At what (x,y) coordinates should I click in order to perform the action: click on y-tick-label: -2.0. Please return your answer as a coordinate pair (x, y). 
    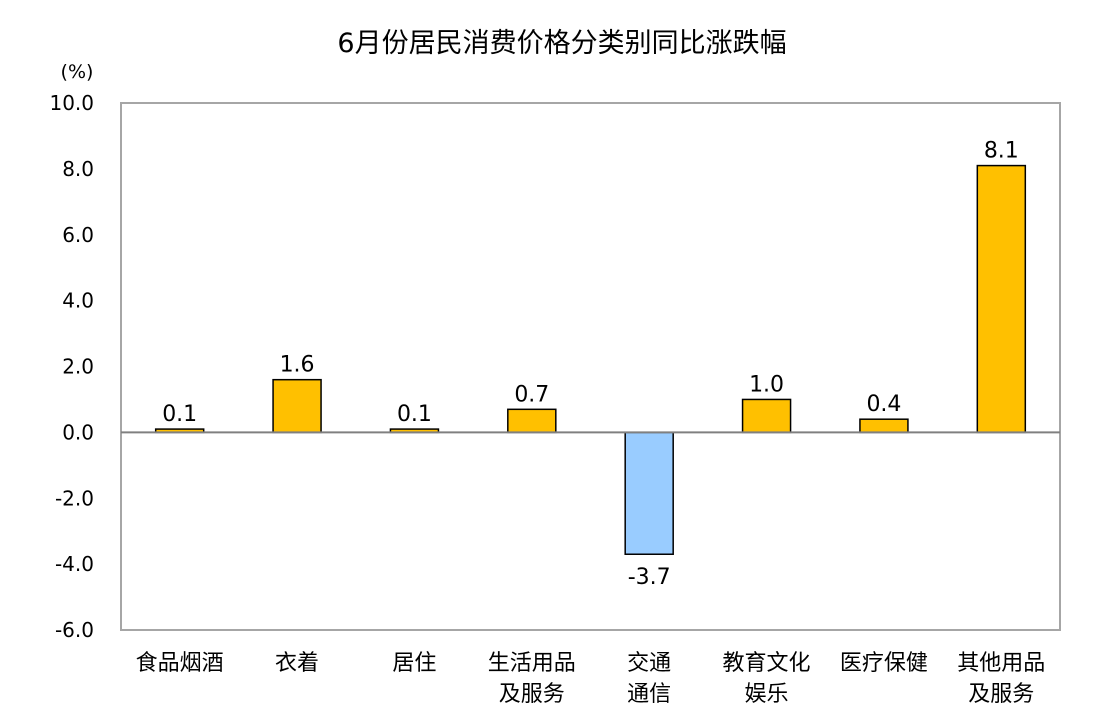
    Looking at the image, I should click on (74, 498).